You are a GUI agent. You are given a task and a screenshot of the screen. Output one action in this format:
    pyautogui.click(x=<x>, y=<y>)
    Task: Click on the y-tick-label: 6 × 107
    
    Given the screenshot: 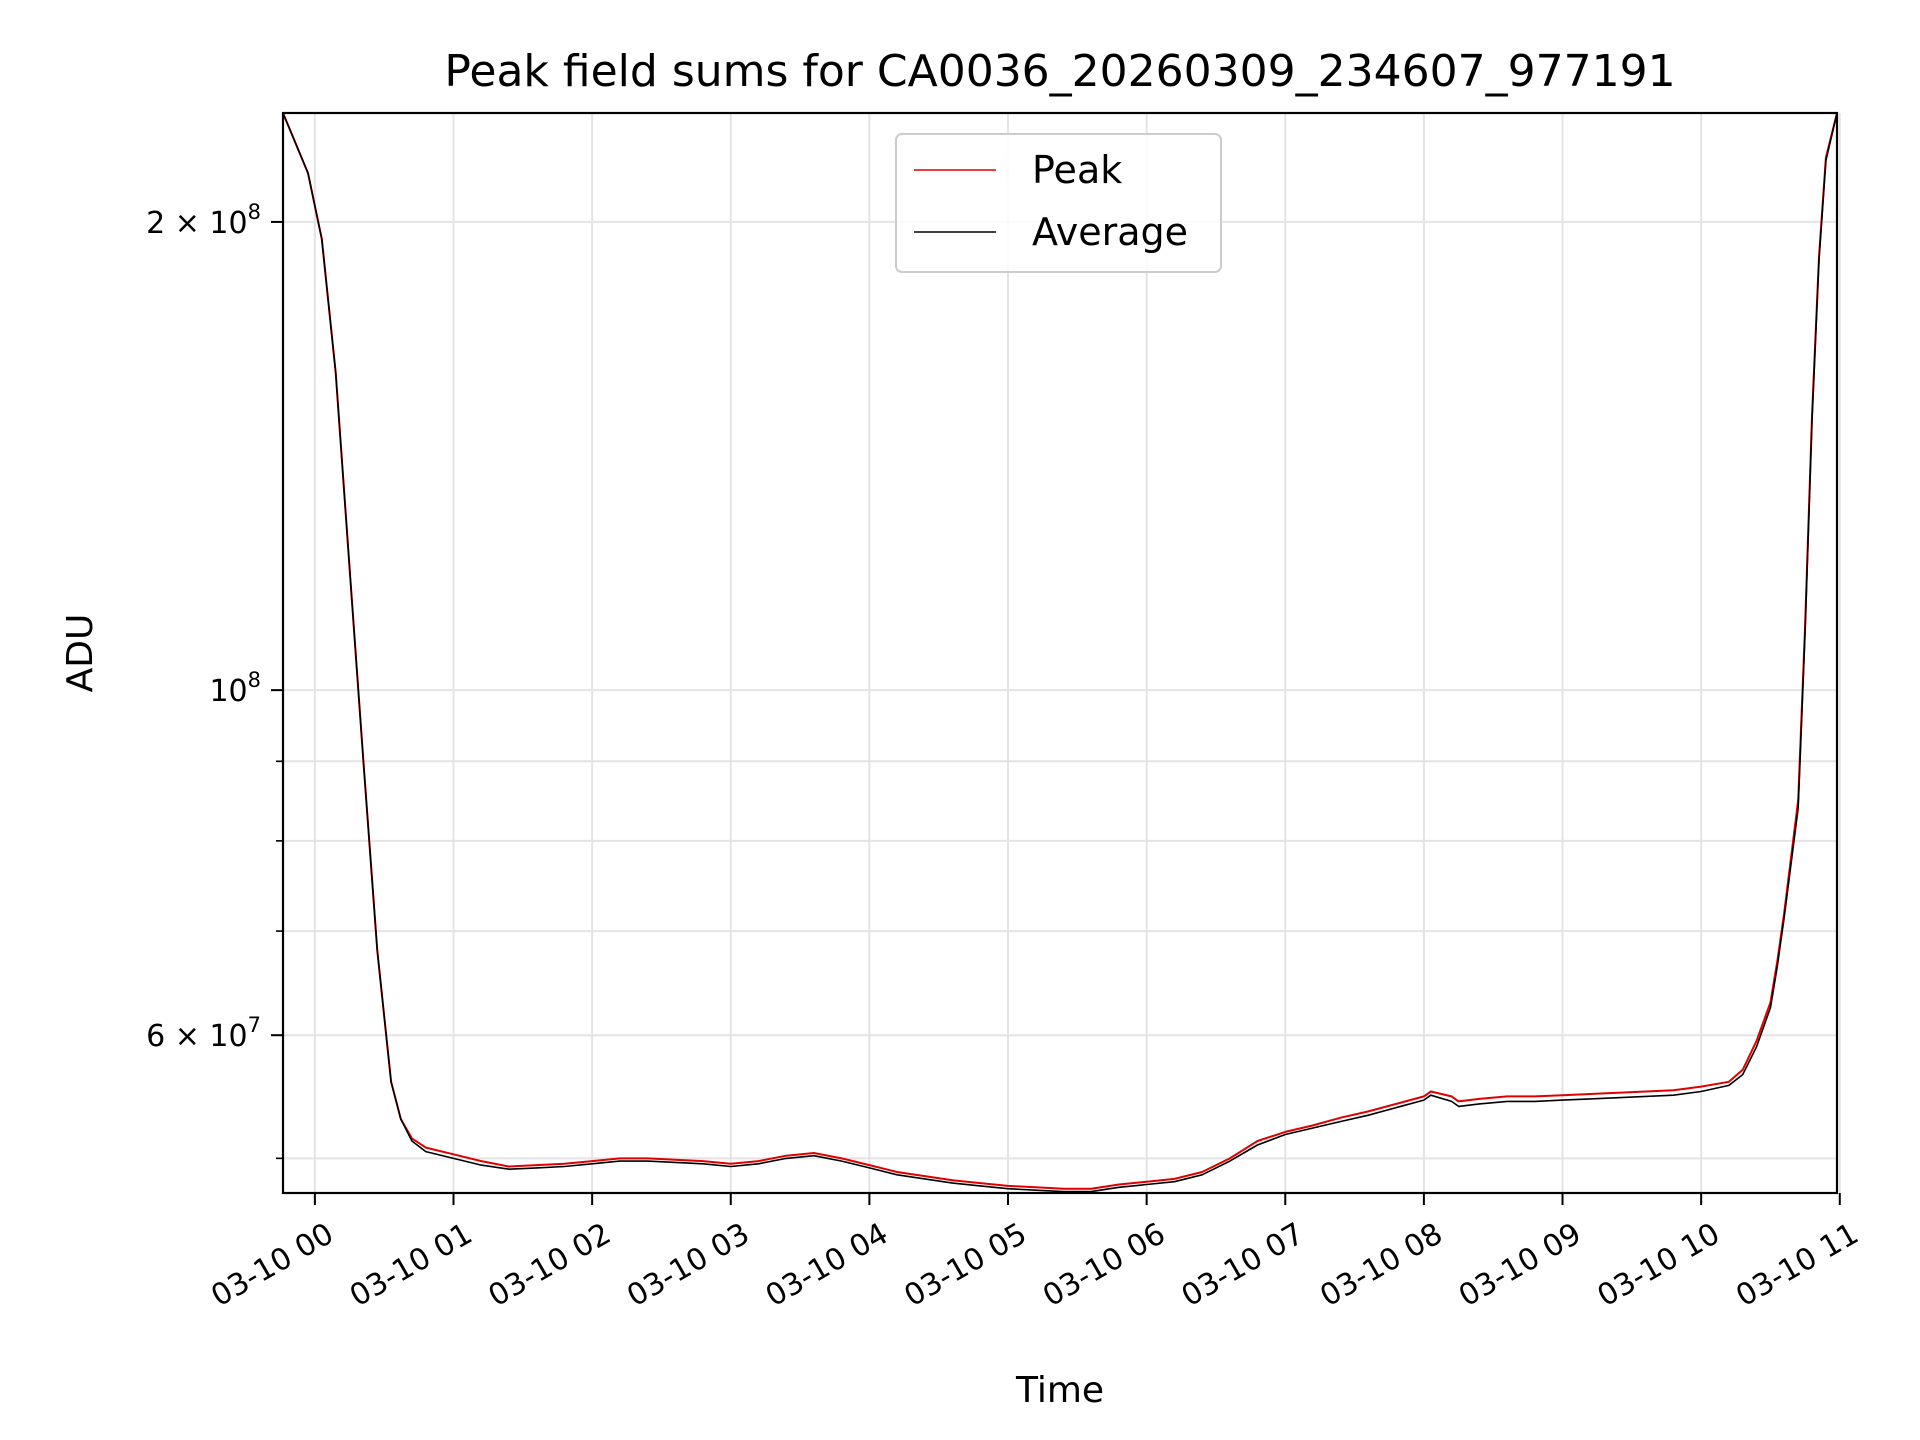 What is the action you would take?
    pyautogui.click(x=203, y=1033)
    